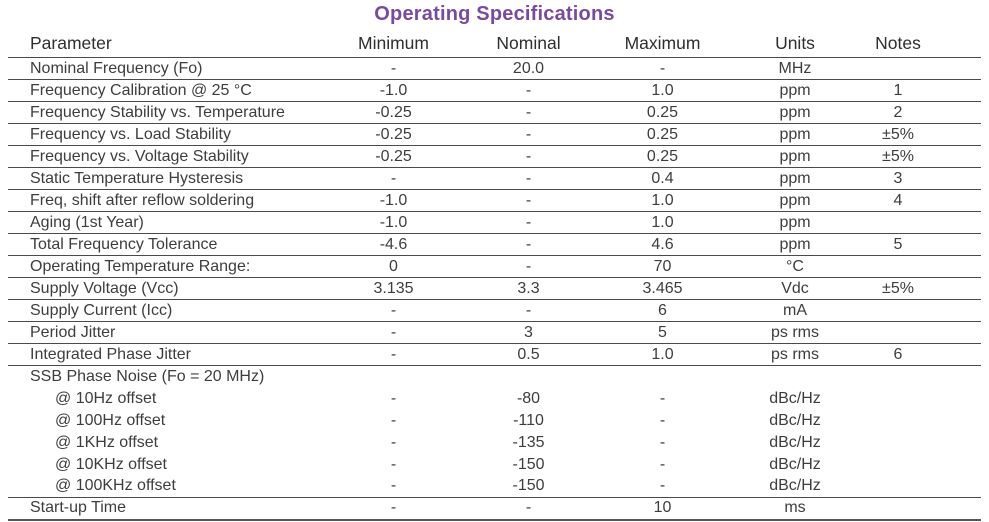 This screenshot has height=522, width=989. Describe the element at coordinates (393, 377) in the screenshot. I see `minimum-cell` at that location.